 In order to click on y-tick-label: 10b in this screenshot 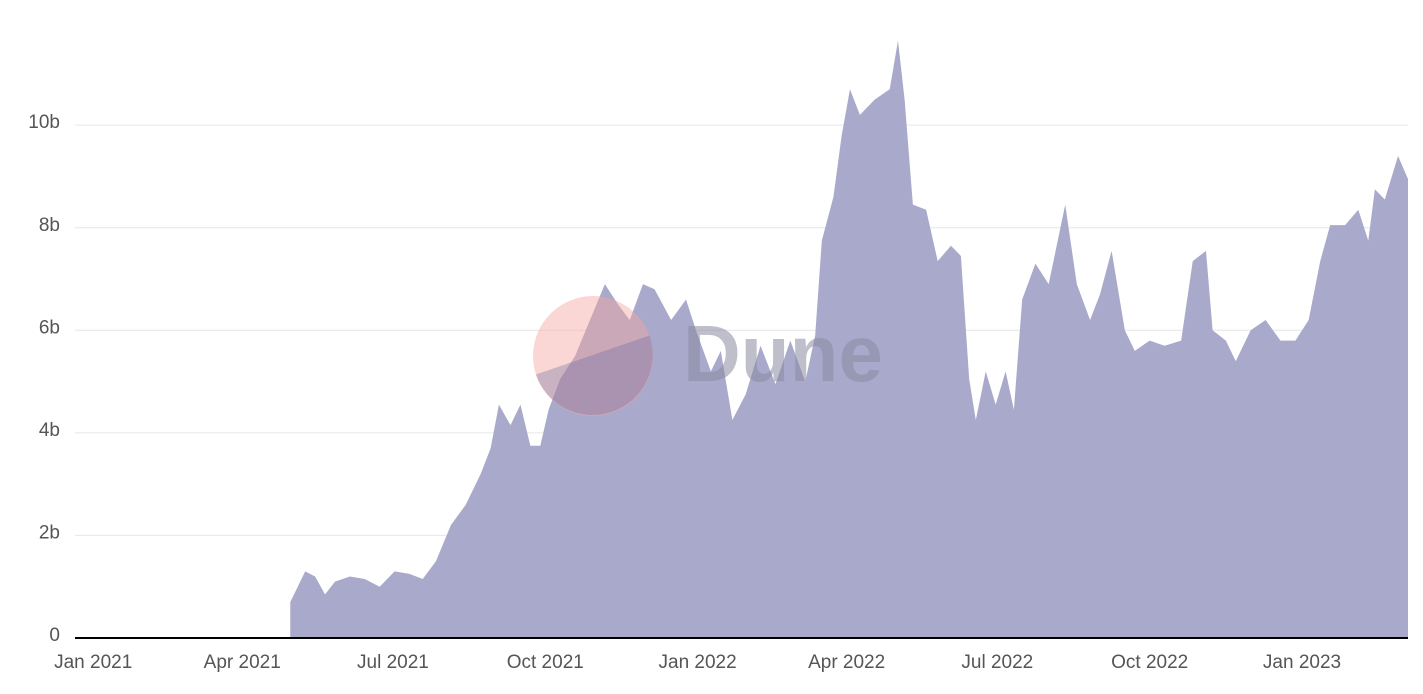, I will do `click(44, 122)`.